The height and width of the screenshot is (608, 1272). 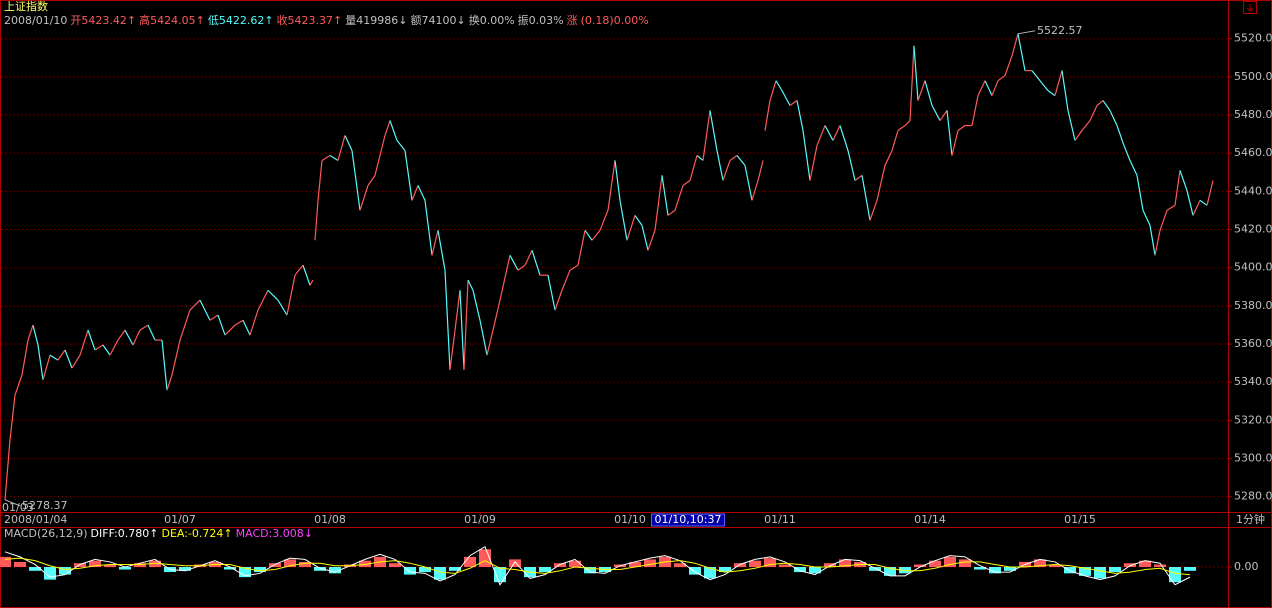 What do you see at coordinates (1250, 7) in the screenshot?
I see `window-button` at bounding box center [1250, 7].